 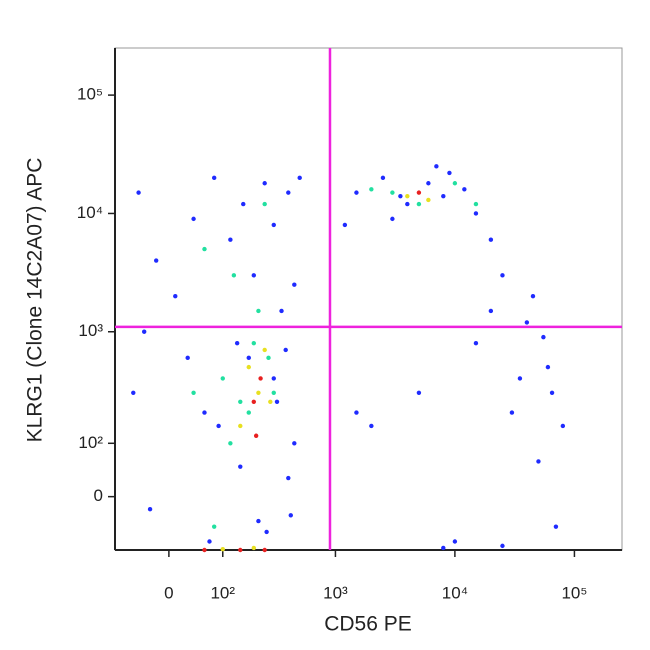 What do you see at coordinates (168, 592) in the screenshot?
I see `x-tick-label: 0` at bounding box center [168, 592].